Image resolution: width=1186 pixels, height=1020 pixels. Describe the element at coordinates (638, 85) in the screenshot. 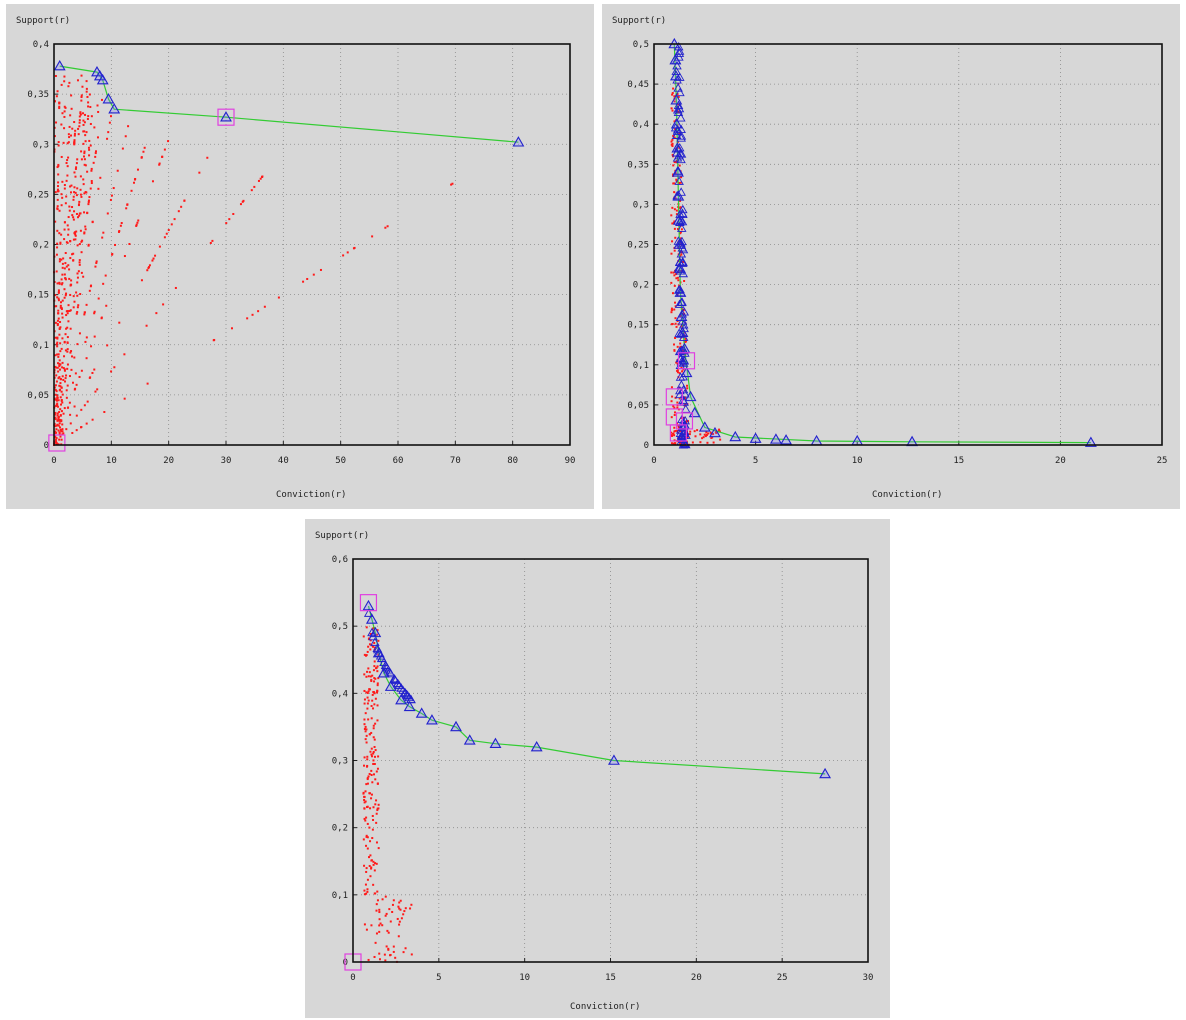

I see `y-tick-label: 0,45` at that location.